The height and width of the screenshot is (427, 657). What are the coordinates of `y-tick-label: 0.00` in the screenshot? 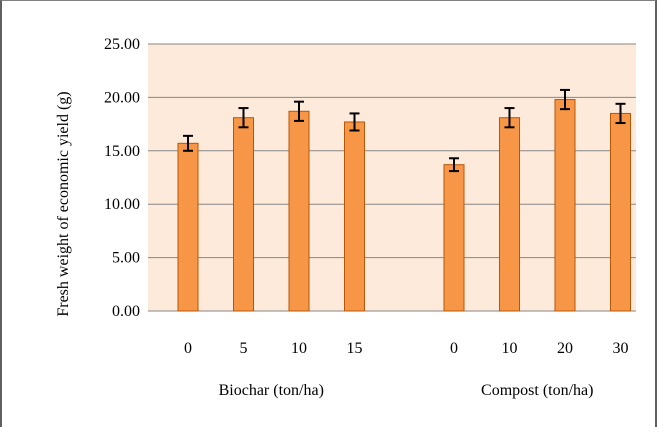 It's located at (126, 311).